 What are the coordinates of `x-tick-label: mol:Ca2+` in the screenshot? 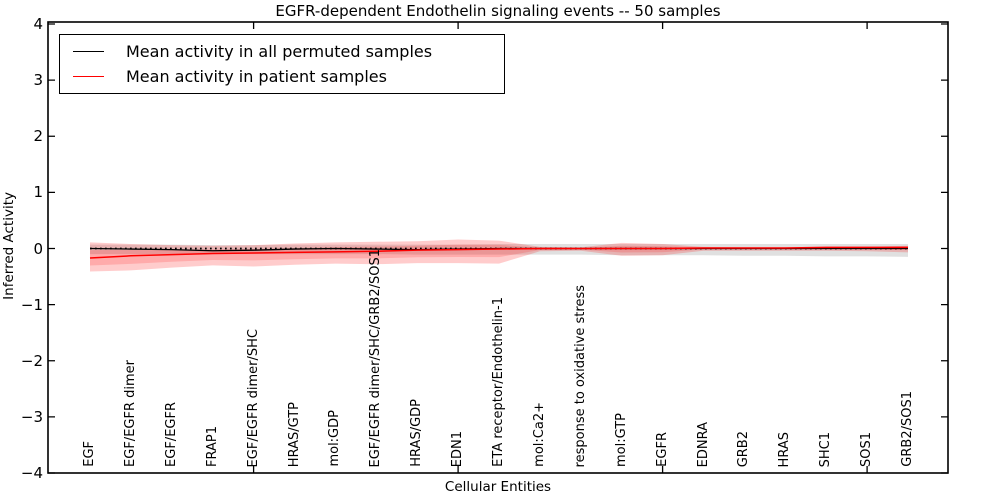 It's located at (539, 434).